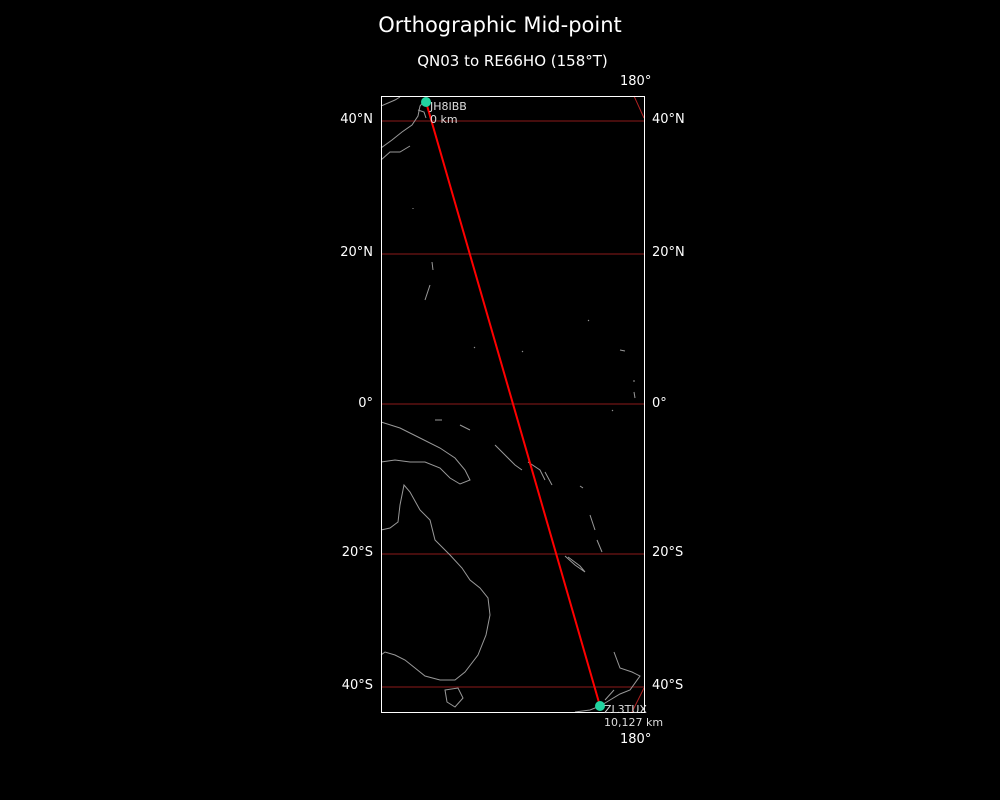  What do you see at coordinates (448, 106) in the screenshot?
I see `start-station-call: JH8IBB` at bounding box center [448, 106].